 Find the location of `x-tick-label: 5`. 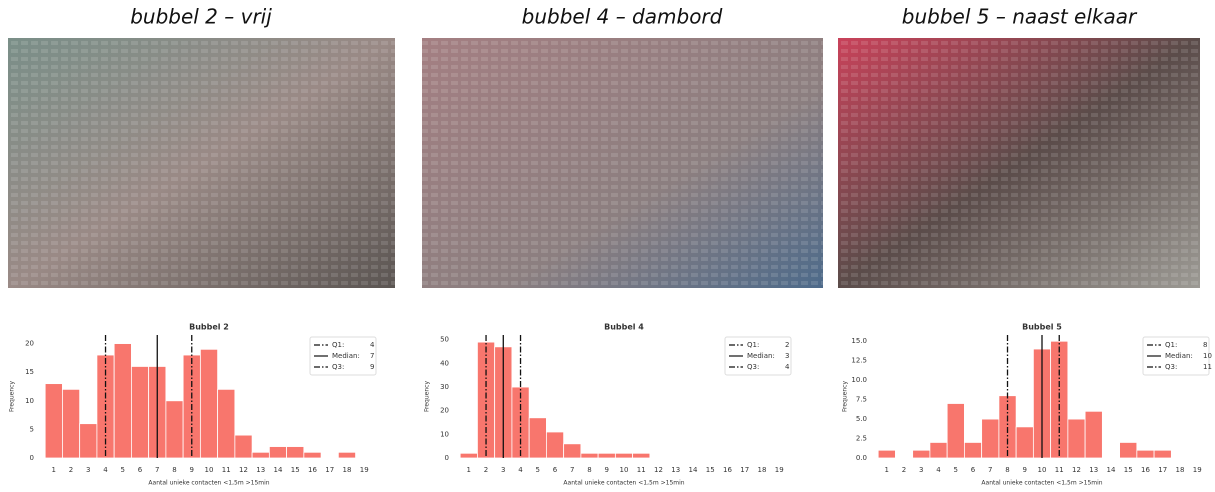

x-tick-label: 5 is located at coordinates (123, 470).